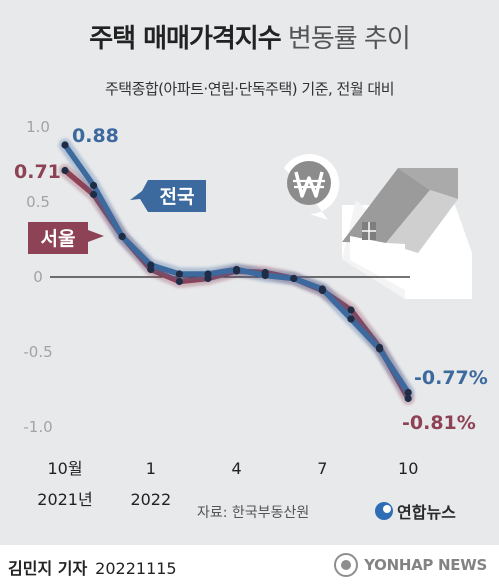 This screenshot has width=499, height=586. Describe the element at coordinates (426, 512) in the screenshot. I see `logo-text: 연합뉴스` at that location.